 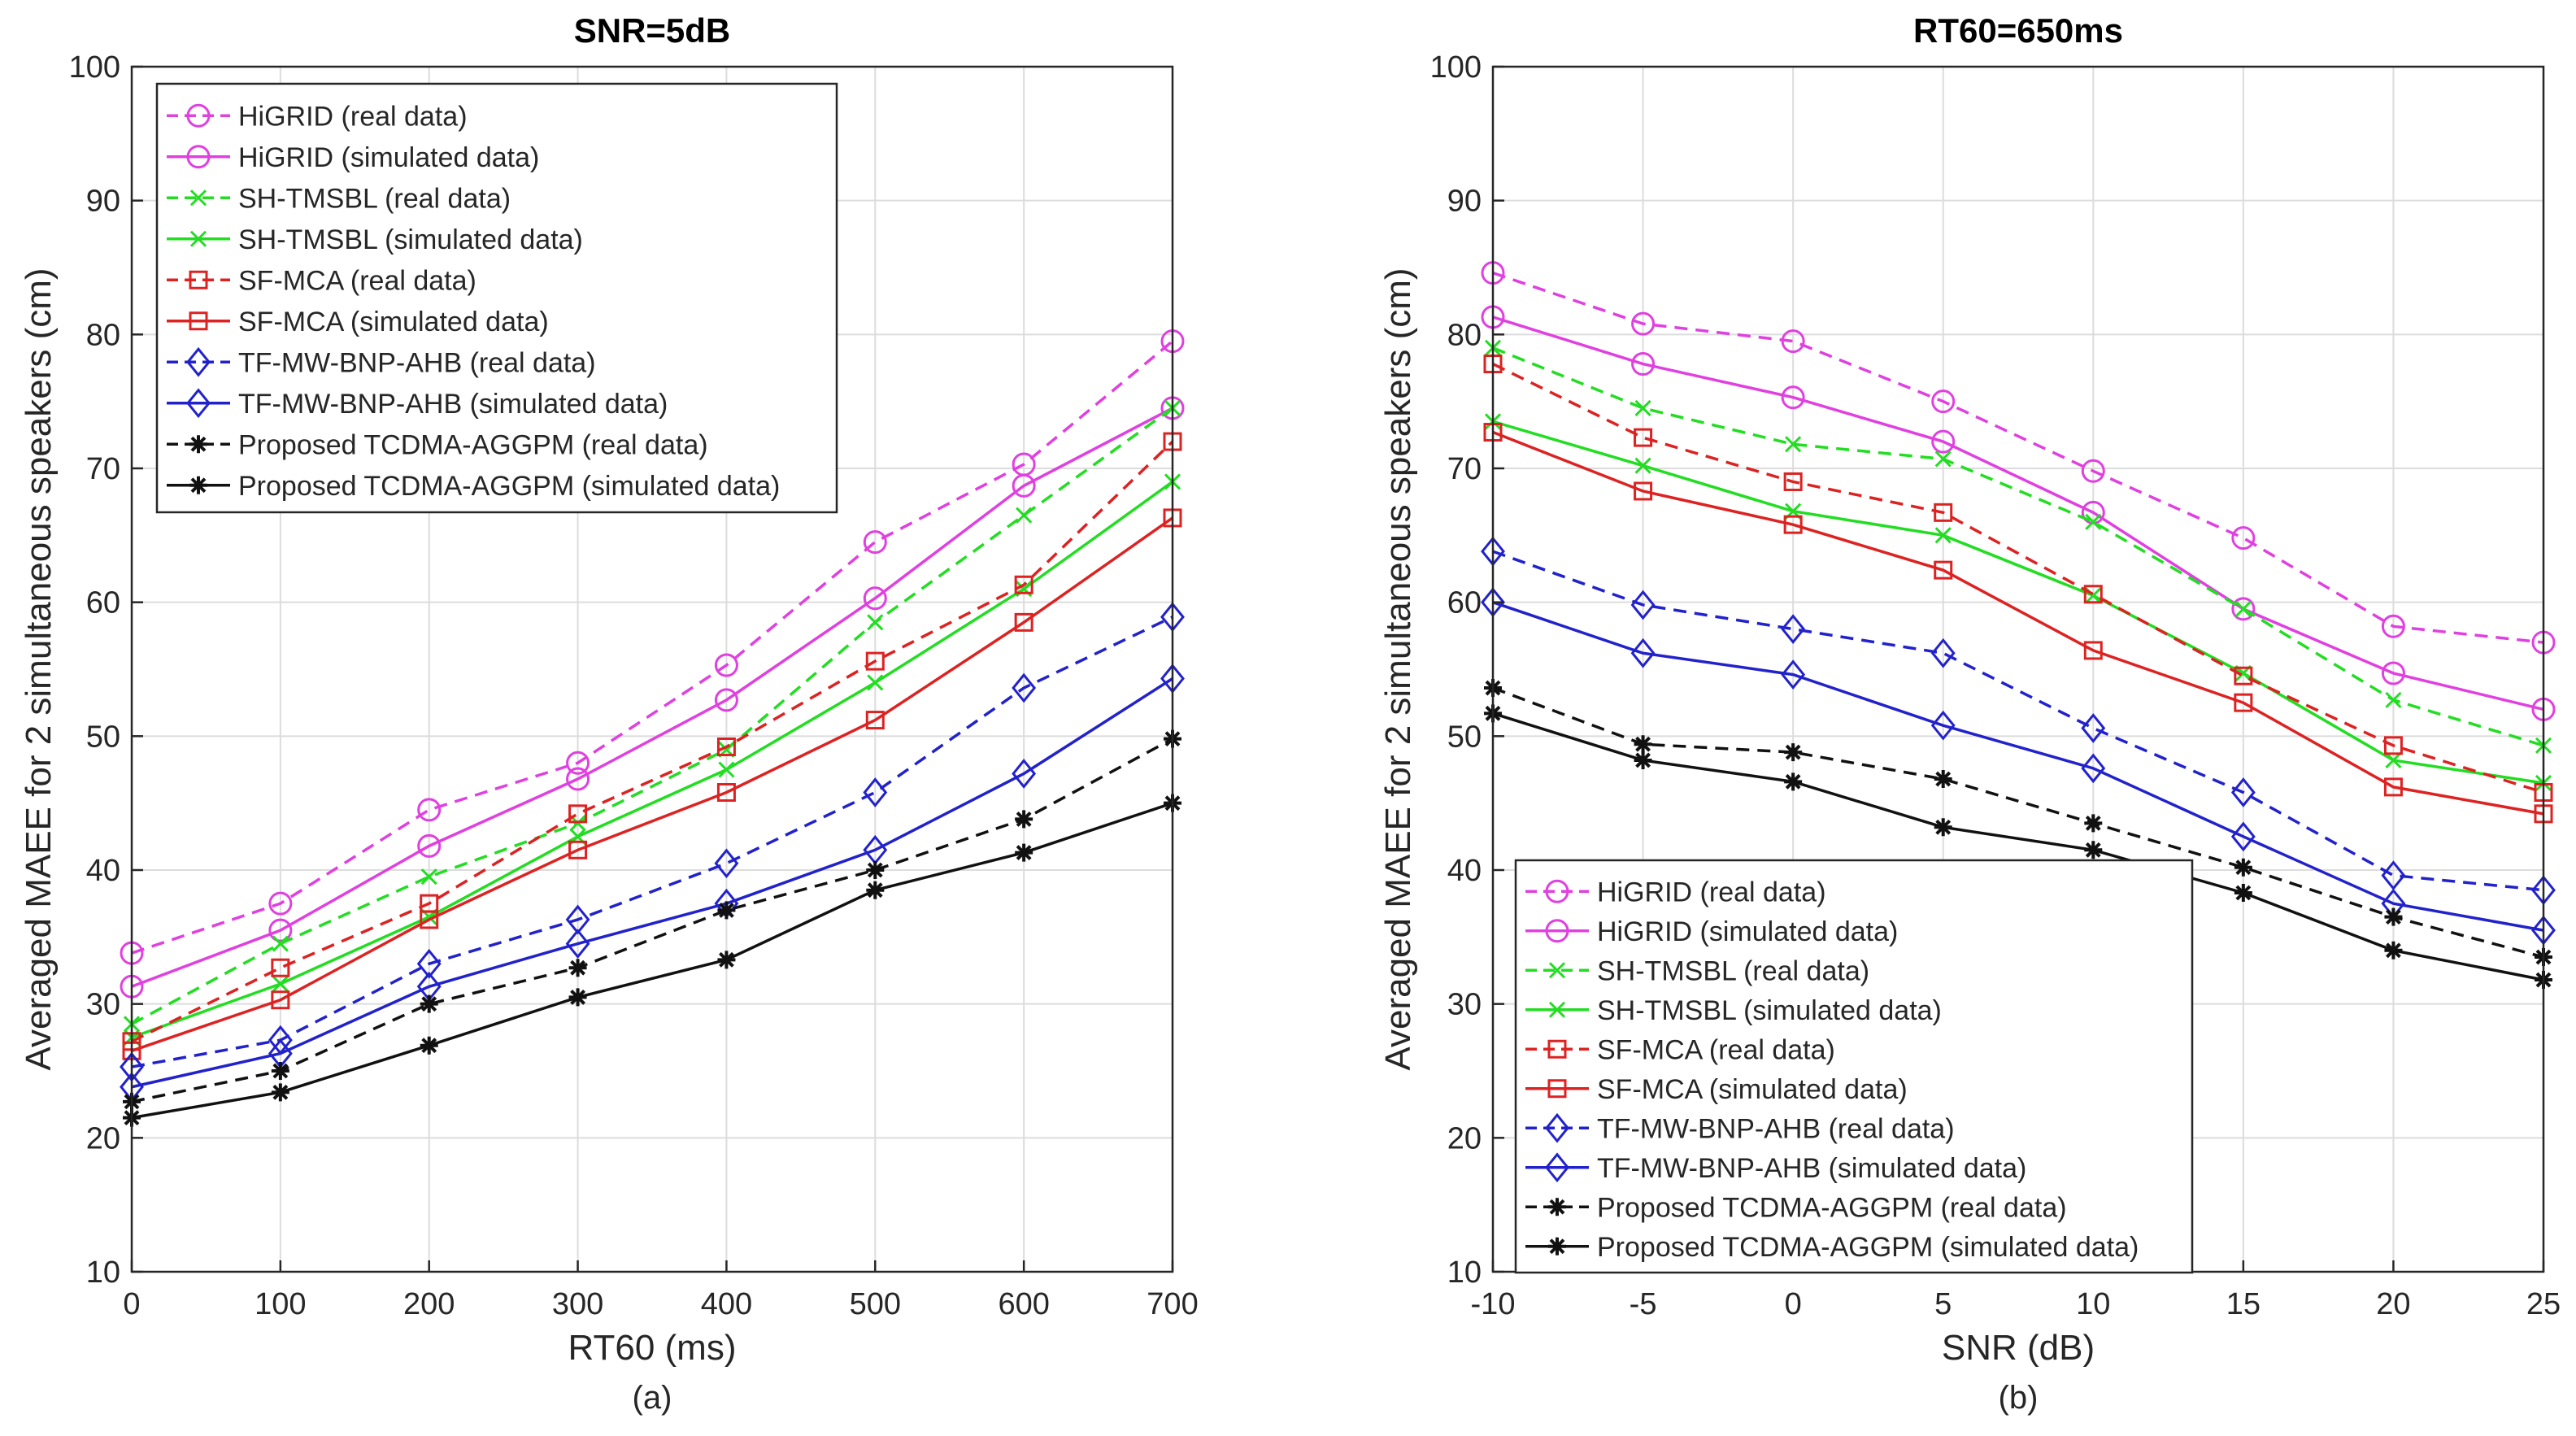 I want to click on y-tick-label: 100, so click(x=1456, y=68).